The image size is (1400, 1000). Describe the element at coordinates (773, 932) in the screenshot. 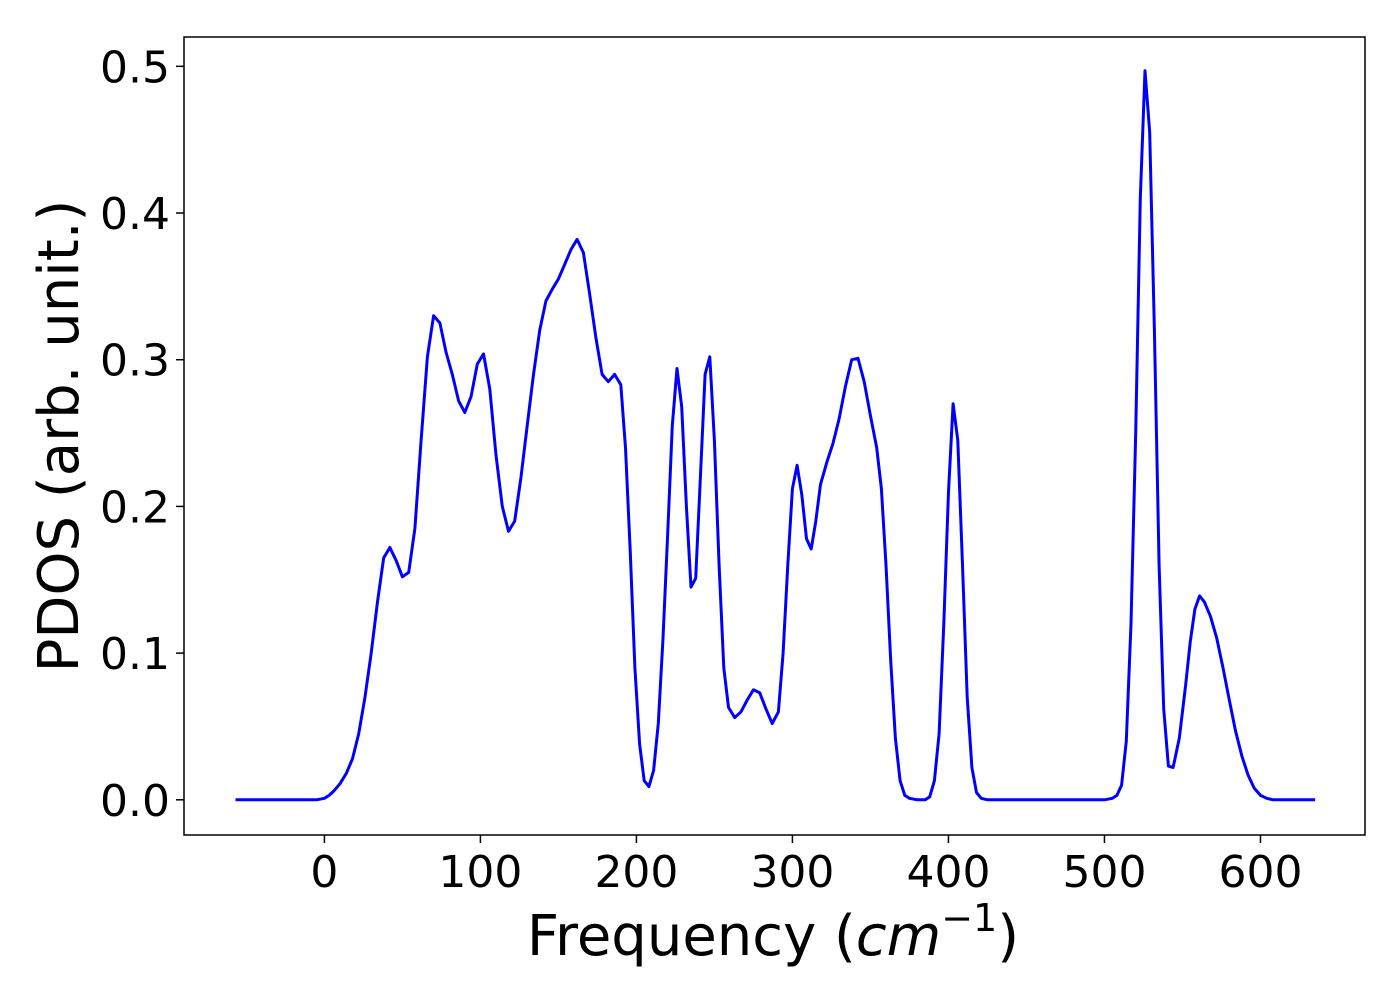

I see `x-axis-label: Frequency (cm−1)` at that location.